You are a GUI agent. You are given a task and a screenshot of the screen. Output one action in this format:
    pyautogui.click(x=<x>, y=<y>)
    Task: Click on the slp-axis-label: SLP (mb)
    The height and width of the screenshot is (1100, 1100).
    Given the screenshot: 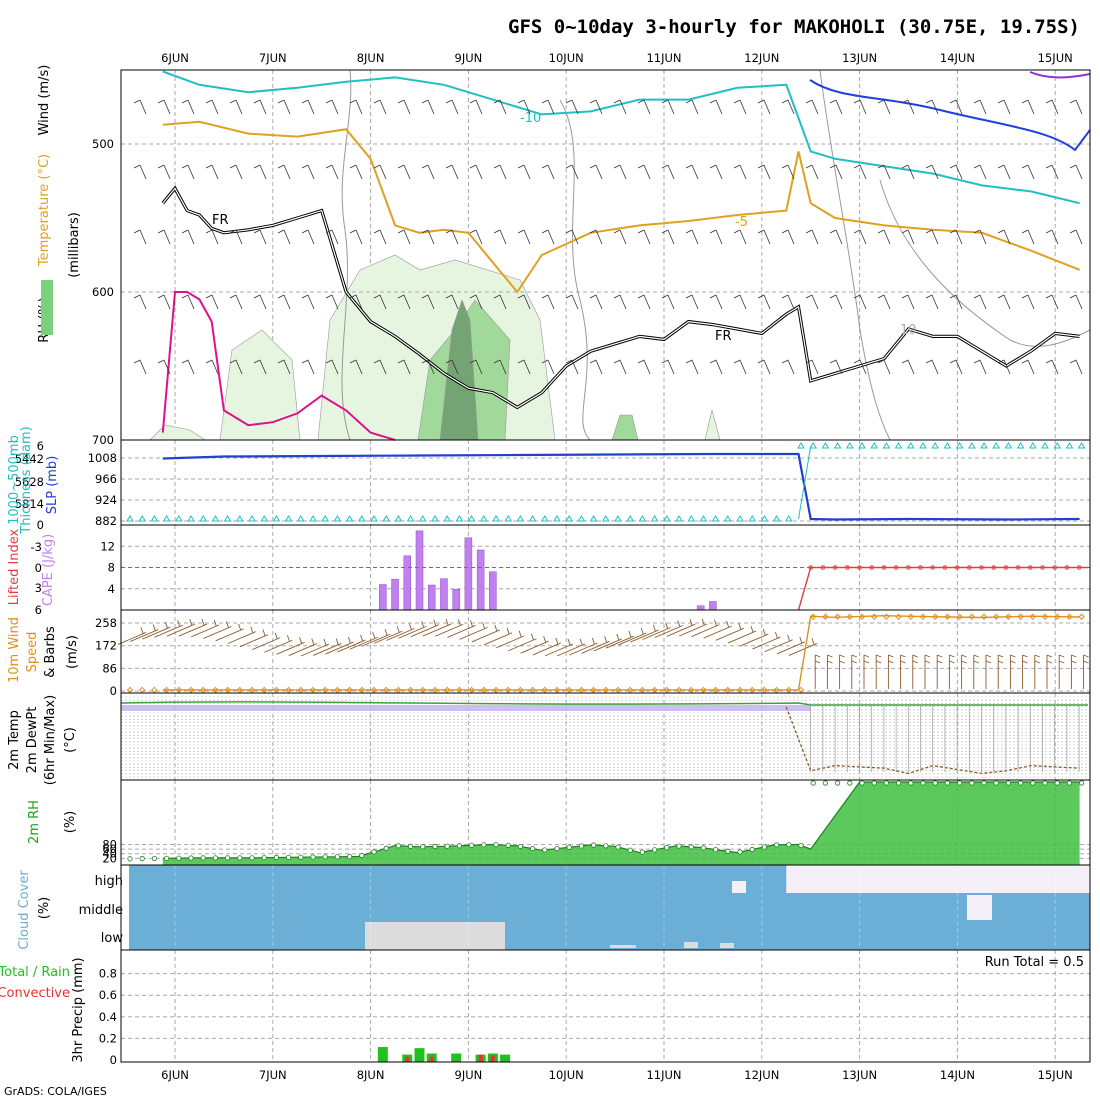 What is the action you would take?
    pyautogui.click(x=52, y=485)
    